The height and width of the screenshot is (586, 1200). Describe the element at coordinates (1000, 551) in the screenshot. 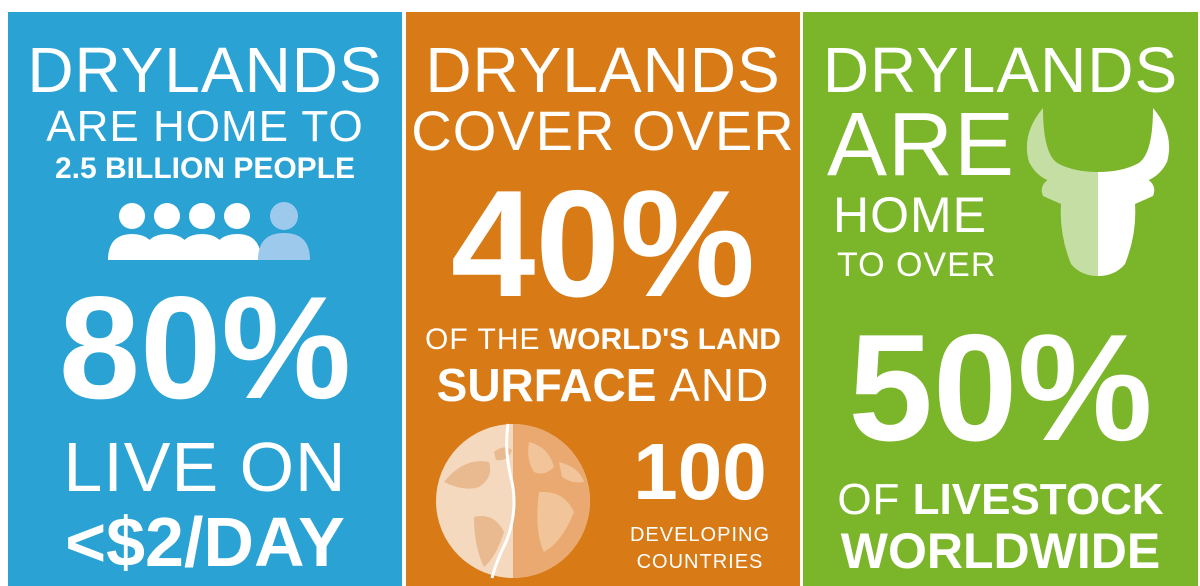

I see `stat-line-2: WORLDWIDE` at that location.